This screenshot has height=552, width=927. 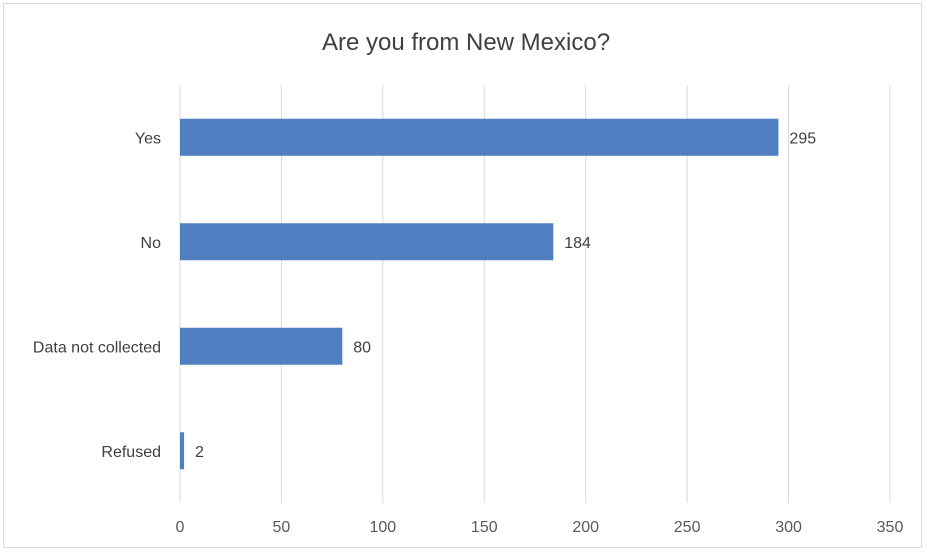 What do you see at coordinates (261, 346) in the screenshot?
I see `bar-data-not-collected` at bounding box center [261, 346].